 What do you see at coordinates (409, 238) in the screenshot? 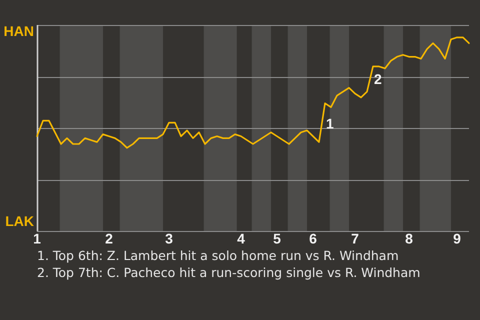
I see `x-tick-label: 8` at bounding box center [409, 238].